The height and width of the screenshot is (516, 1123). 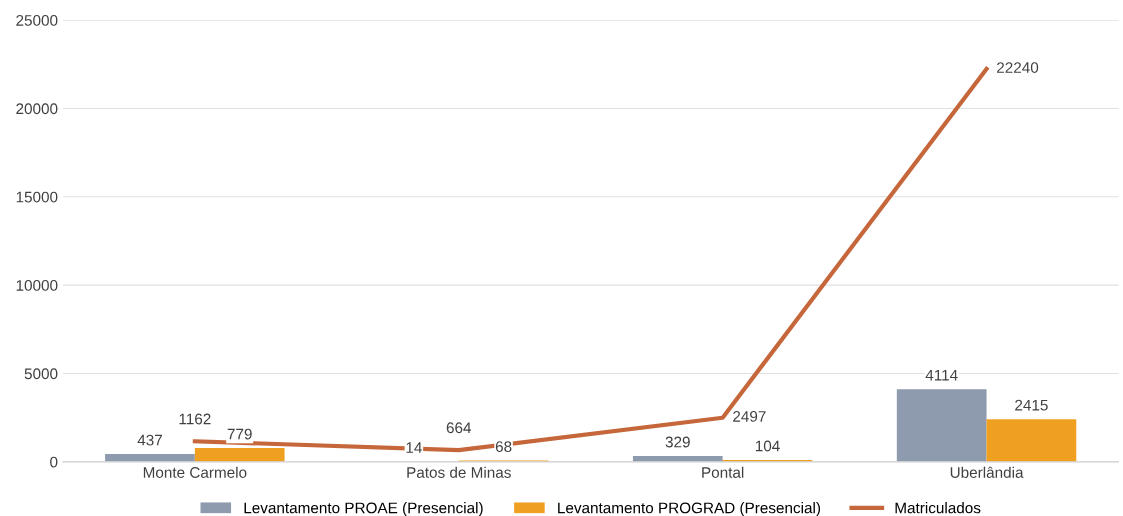 What do you see at coordinates (37, 285) in the screenshot?
I see `y-tick-label: 10000` at bounding box center [37, 285].